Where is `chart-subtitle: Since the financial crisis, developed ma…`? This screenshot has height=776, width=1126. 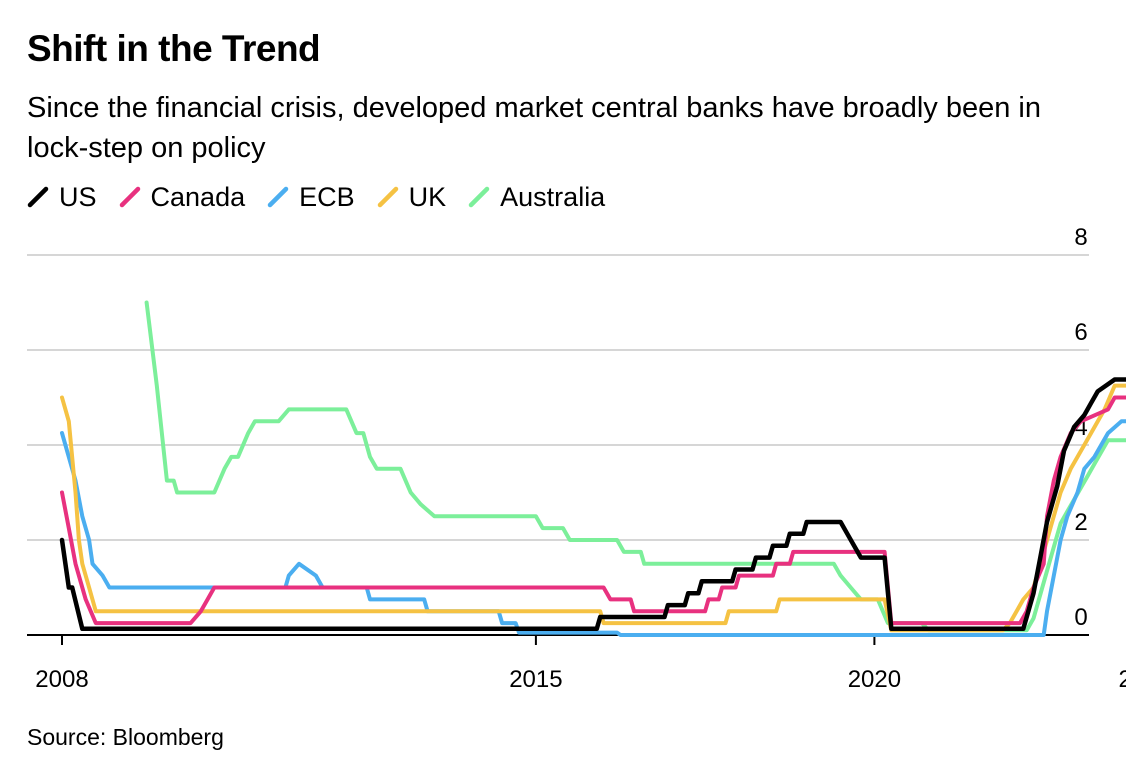 chart-subtitle: Since the financial crisis, developed ma… is located at coordinates (534, 128).